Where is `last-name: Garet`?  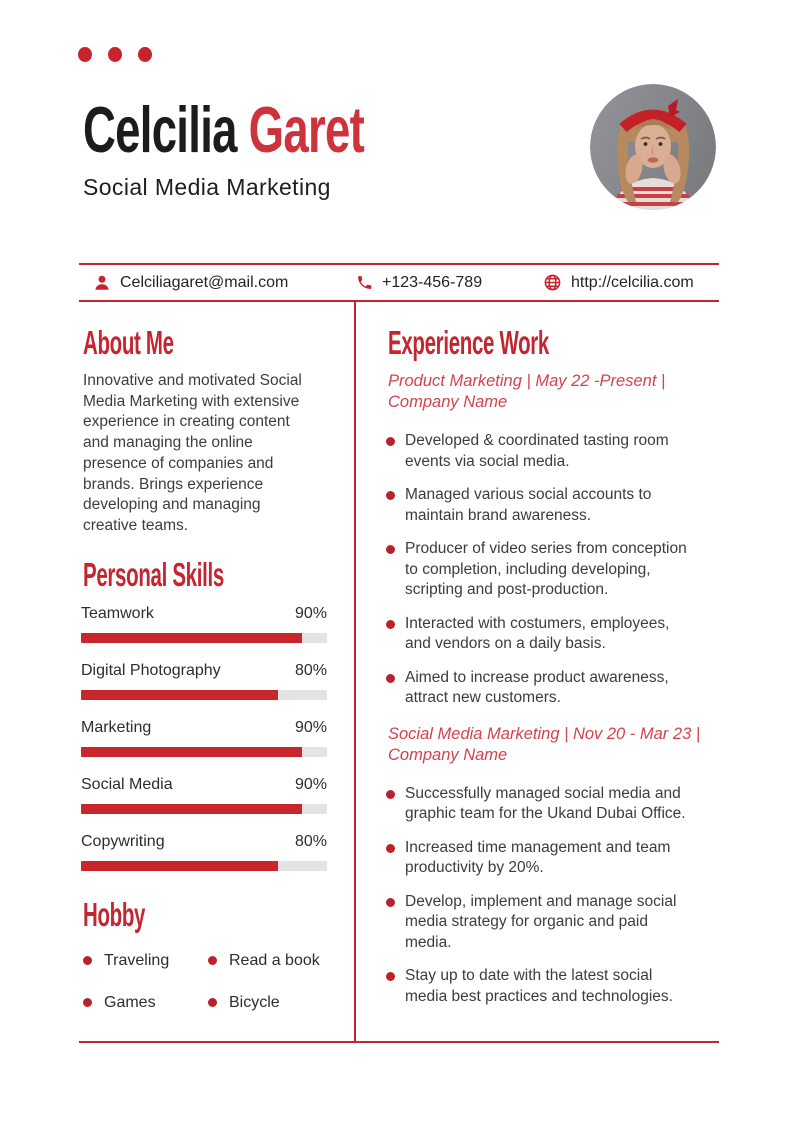 last-name: Garet is located at coordinates (306, 129).